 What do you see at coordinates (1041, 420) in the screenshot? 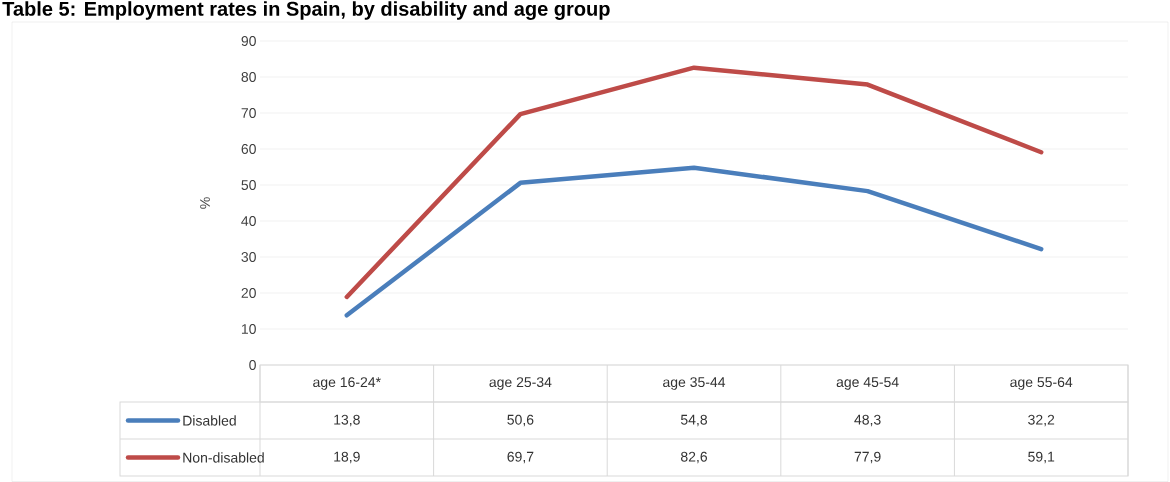
I see `data-label: 32,2` at bounding box center [1041, 420].